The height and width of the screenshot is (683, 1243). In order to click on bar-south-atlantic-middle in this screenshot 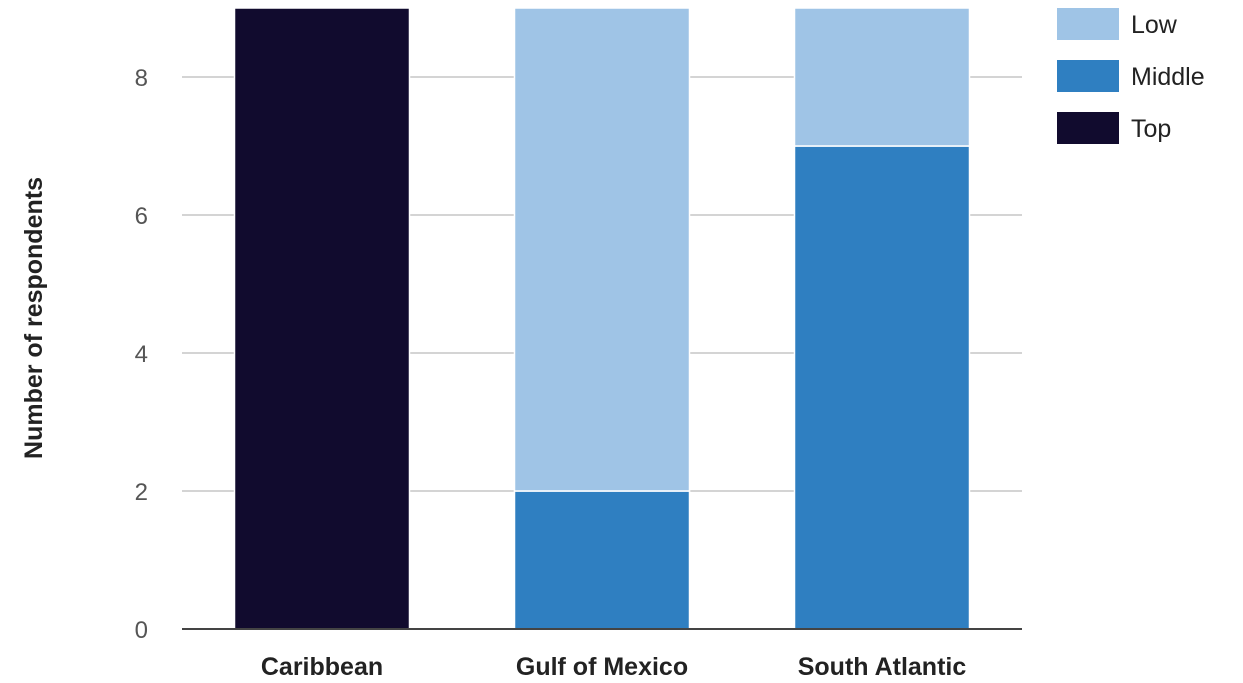, I will do `click(882, 387)`.